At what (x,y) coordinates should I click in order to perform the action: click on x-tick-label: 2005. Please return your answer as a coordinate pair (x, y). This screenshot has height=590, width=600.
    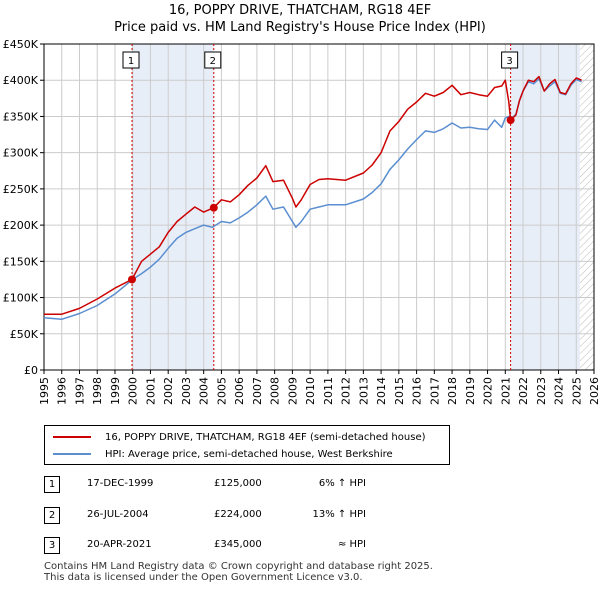
    Looking at the image, I should click on (221, 391).